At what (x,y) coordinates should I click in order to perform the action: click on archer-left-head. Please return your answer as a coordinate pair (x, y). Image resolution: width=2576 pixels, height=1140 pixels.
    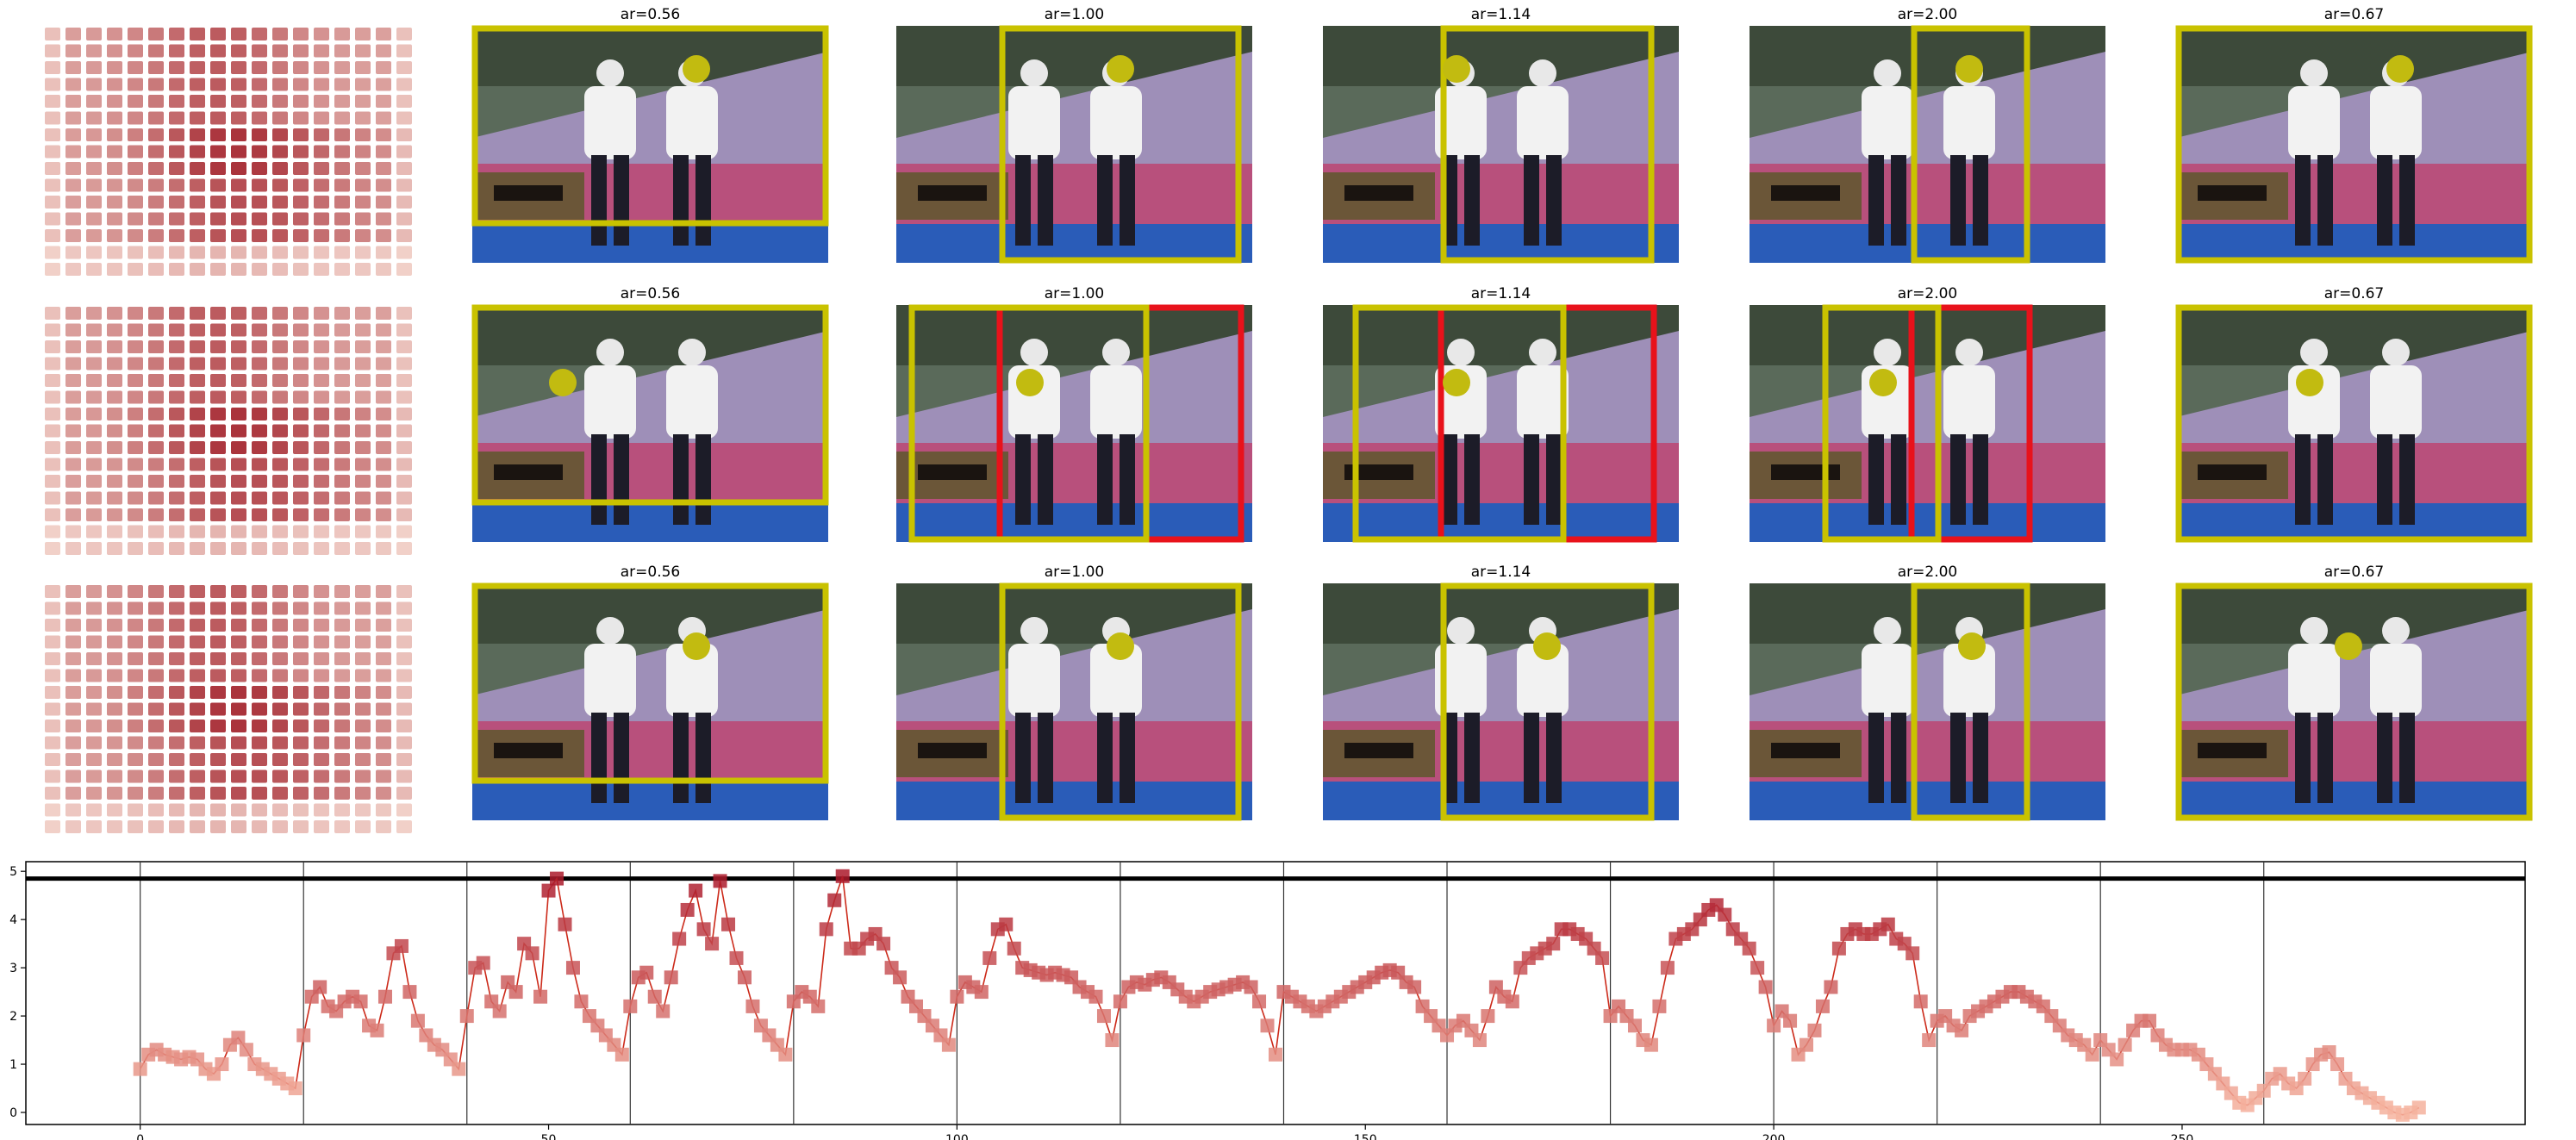
    Looking at the image, I should click on (1034, 631).